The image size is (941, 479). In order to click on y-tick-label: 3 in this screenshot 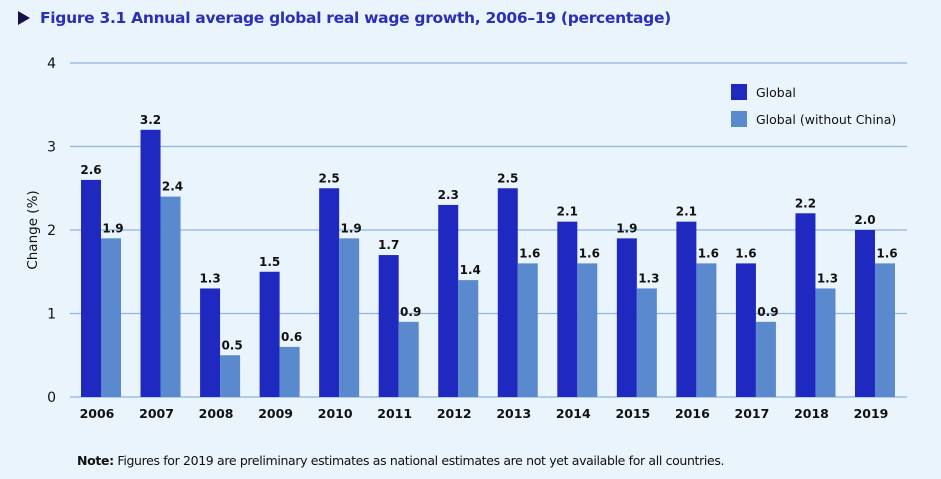, I will do `click(51, 148)`.